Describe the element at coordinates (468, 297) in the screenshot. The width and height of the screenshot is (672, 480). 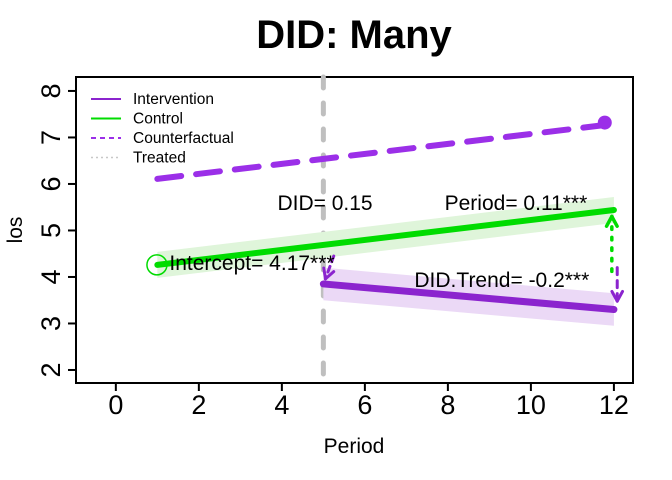
I see `intervention-line` at that location.